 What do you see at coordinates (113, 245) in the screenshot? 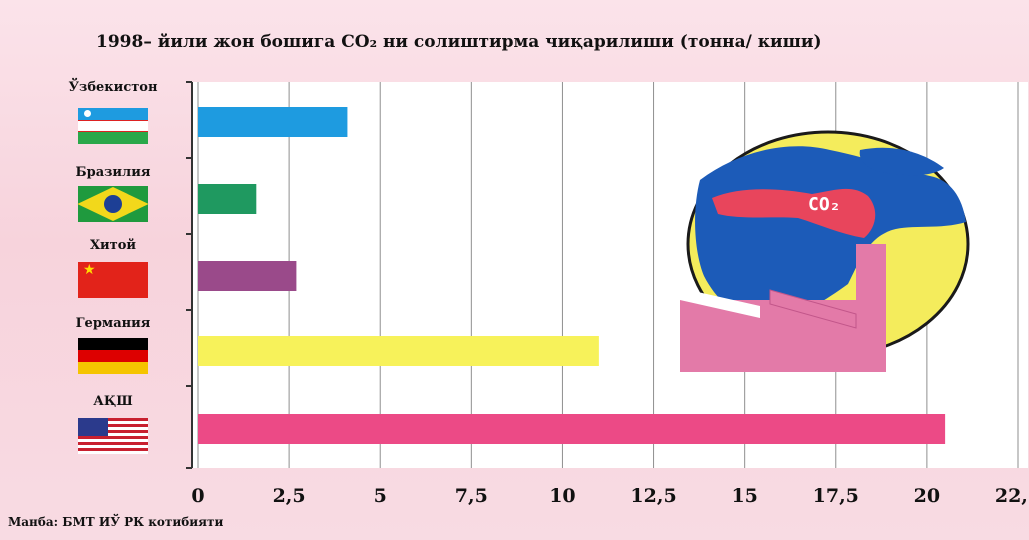
I see `category-label: Хитой` at bounding box center [113, 245].